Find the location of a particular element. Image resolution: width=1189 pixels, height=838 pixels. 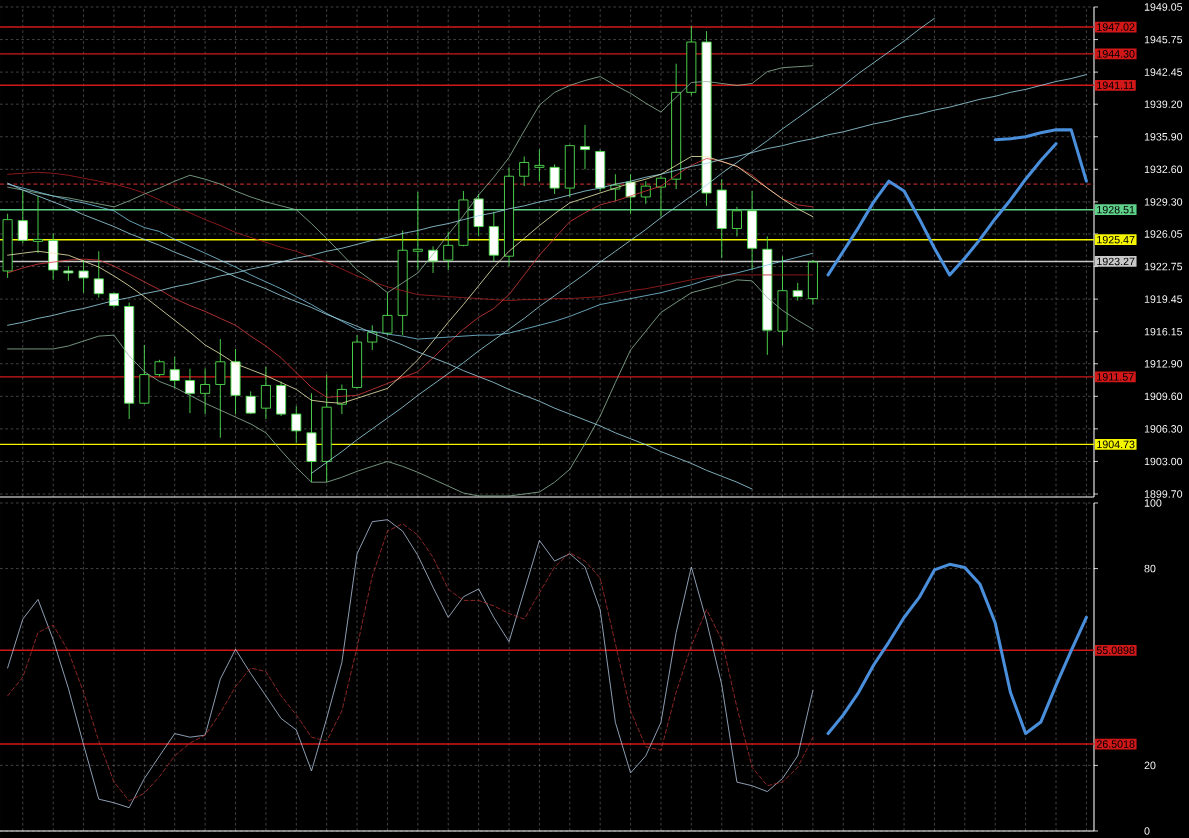

y-tick-label: 1919.45 is located at coordinates (1163, 299).